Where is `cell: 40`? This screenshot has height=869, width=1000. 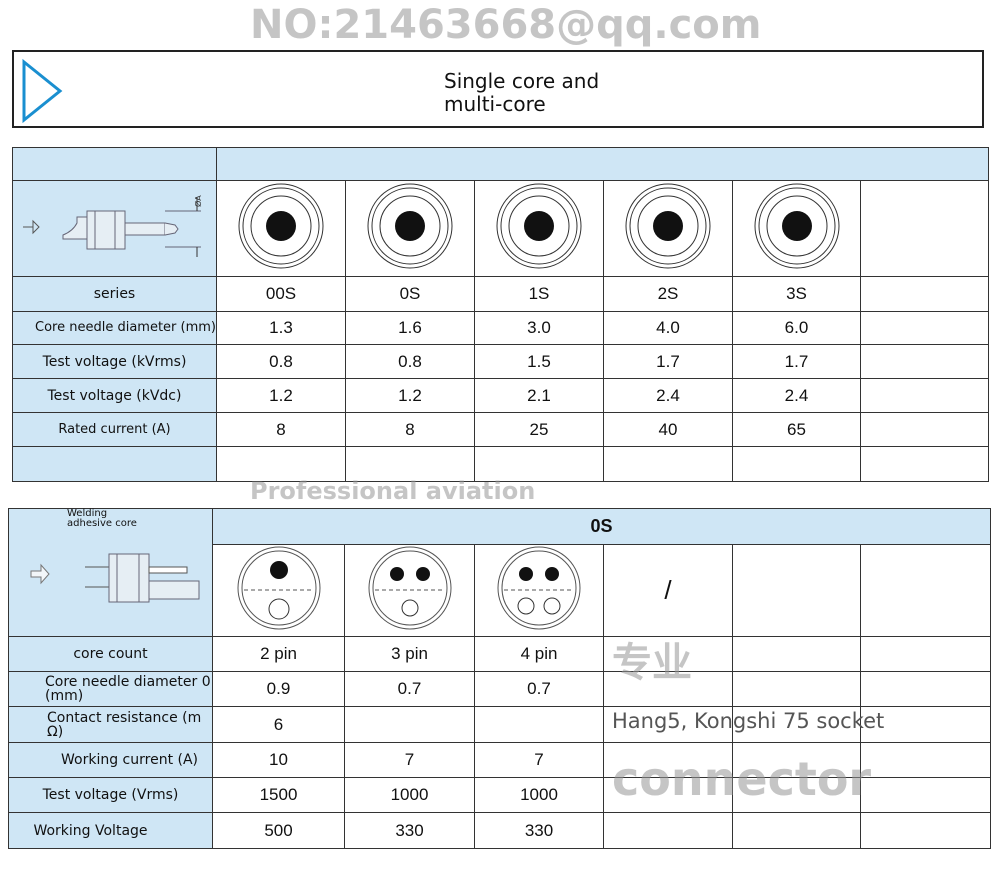 cell: 40 is located at coordinates (668, 429).